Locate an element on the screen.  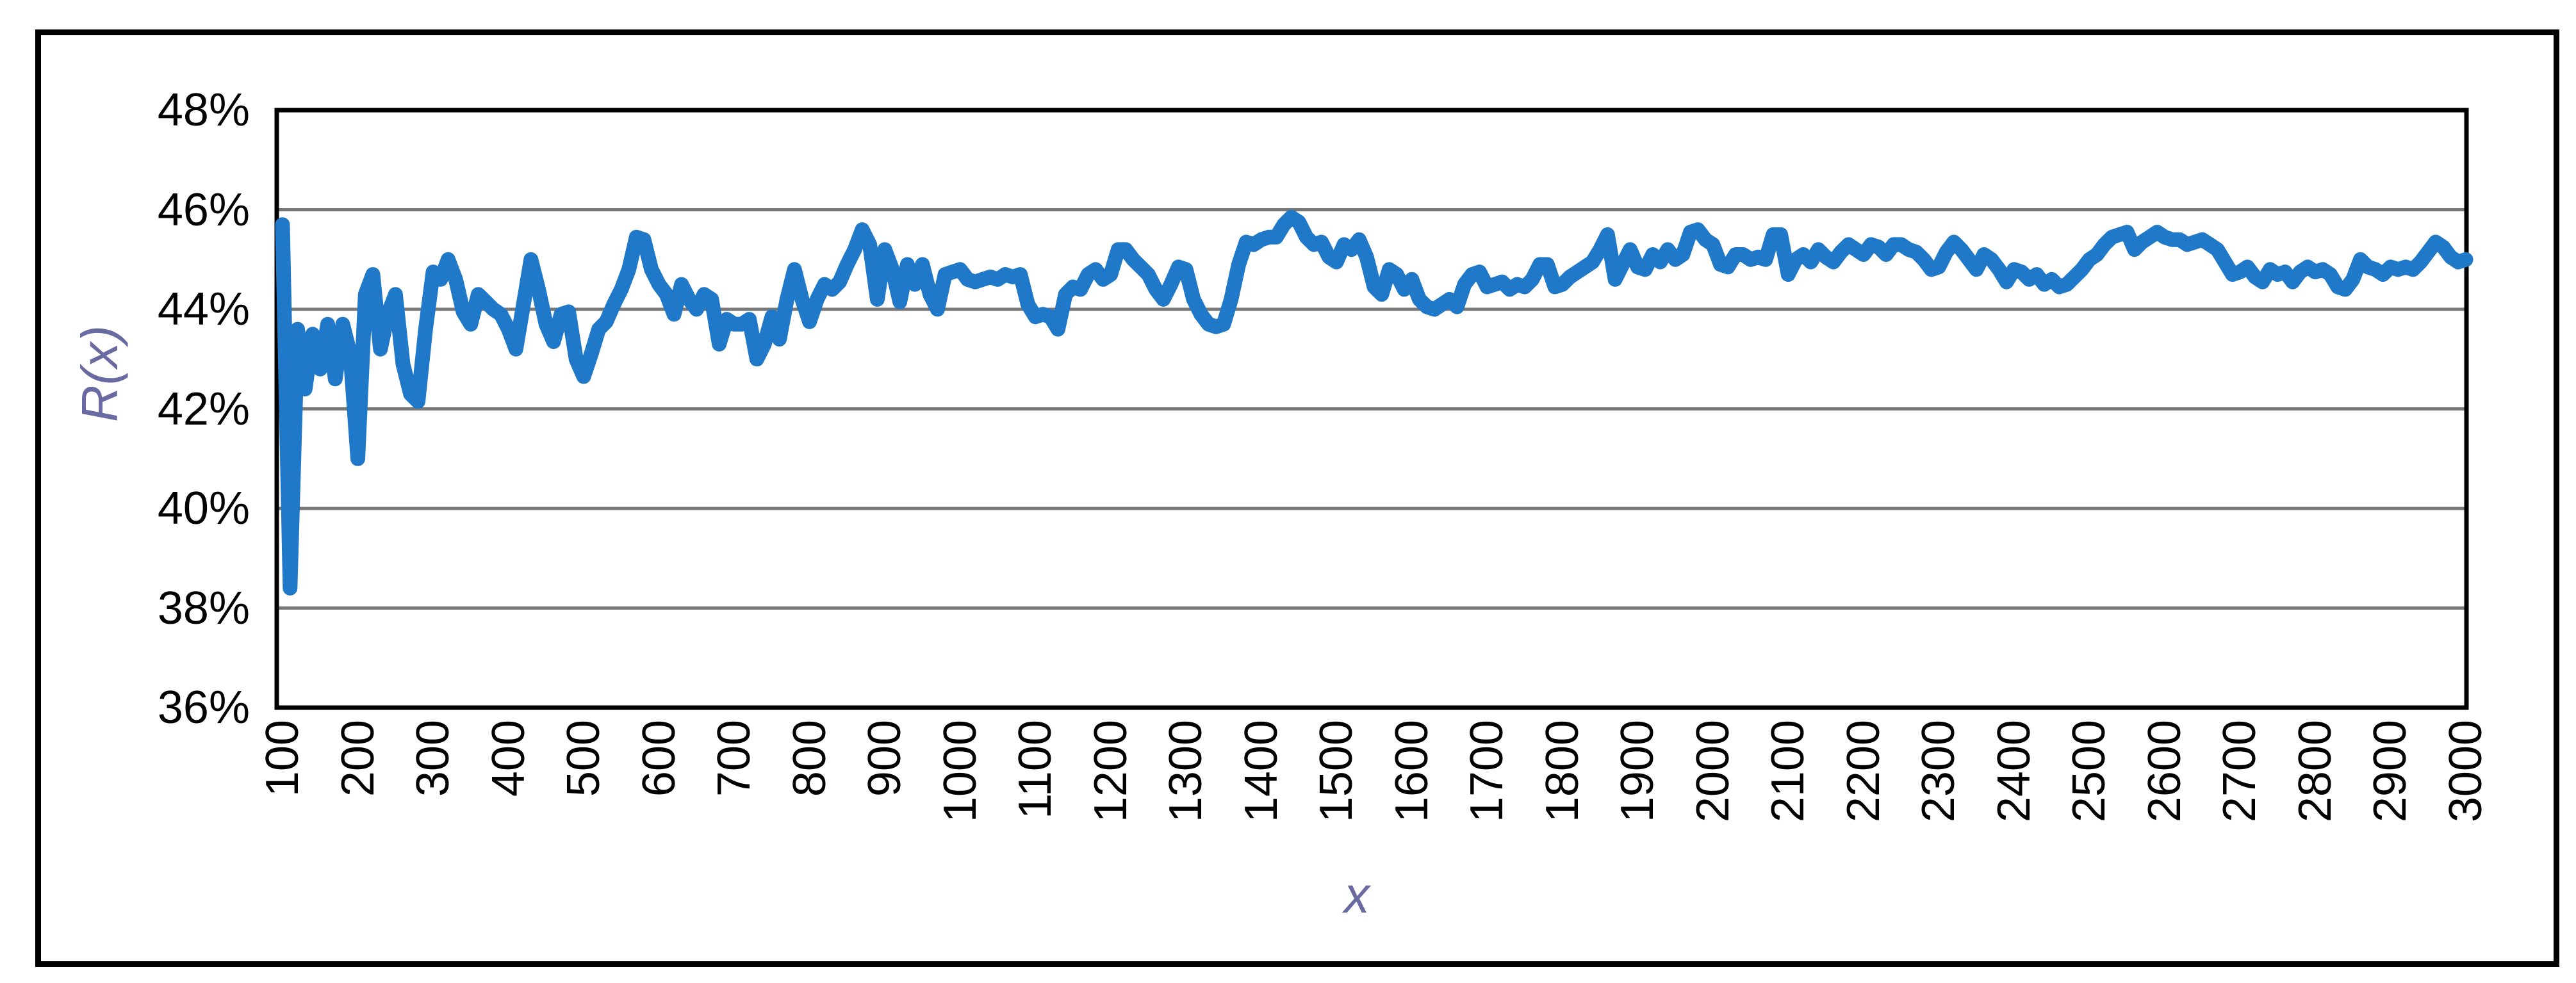
x-tick-label: 2700 is located at coordinates (2240, 771).